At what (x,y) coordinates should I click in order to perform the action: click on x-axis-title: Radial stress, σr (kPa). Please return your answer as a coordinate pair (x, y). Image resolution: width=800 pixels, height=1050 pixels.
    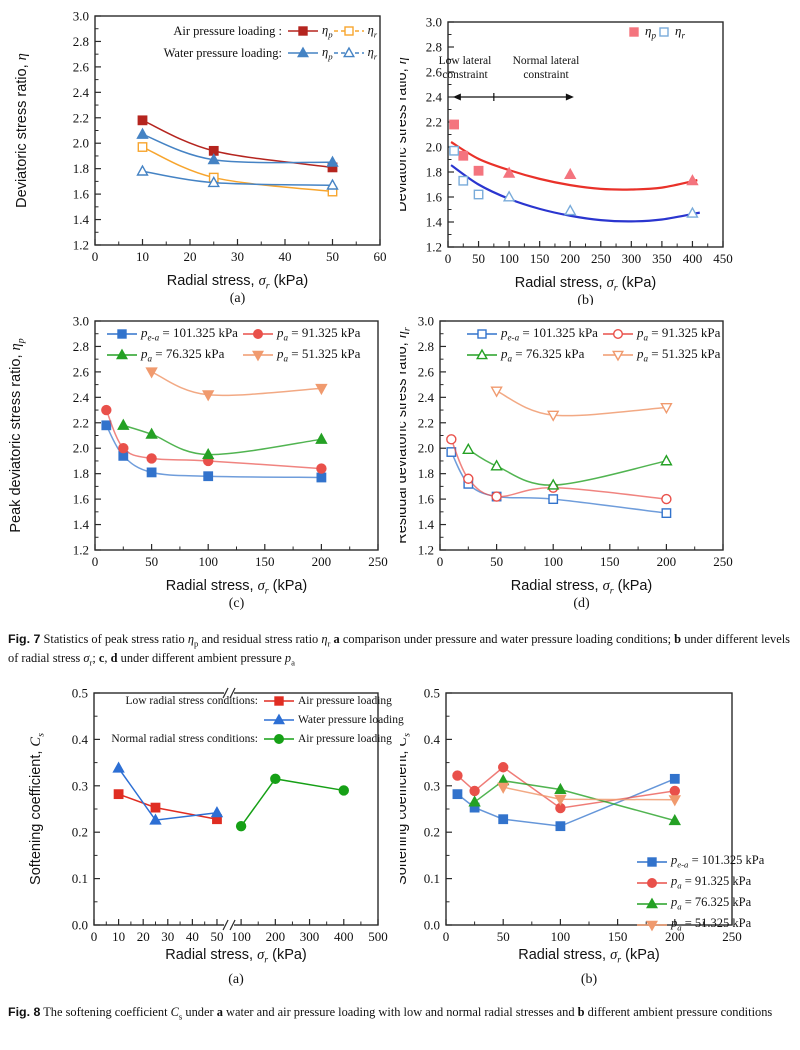
    Looking at the image, I should click on (582, 587).